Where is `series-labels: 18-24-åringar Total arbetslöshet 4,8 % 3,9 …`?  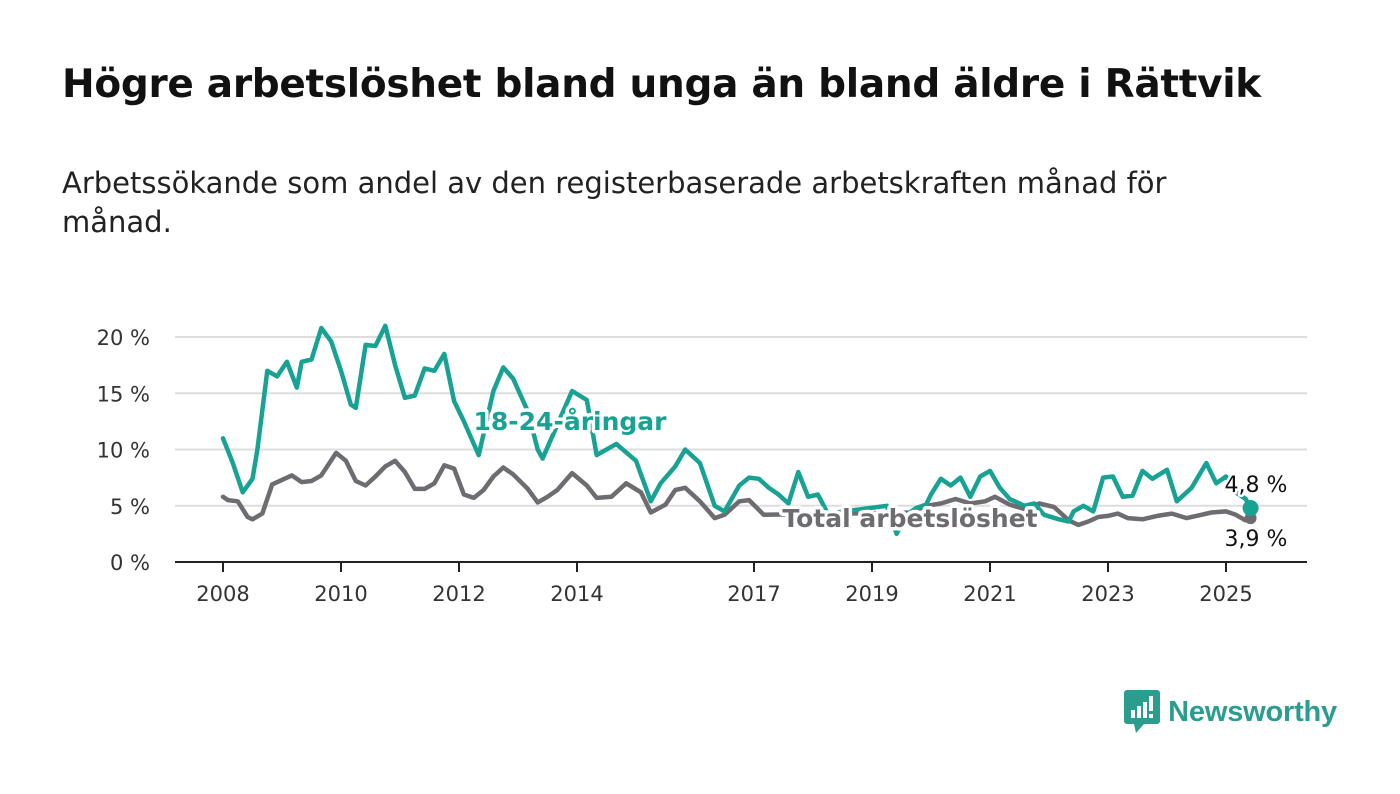 series-labels: 18-24-åringar Total arbetslöshet 4,8 % 3,9 … is located at coordinates (880, 479).